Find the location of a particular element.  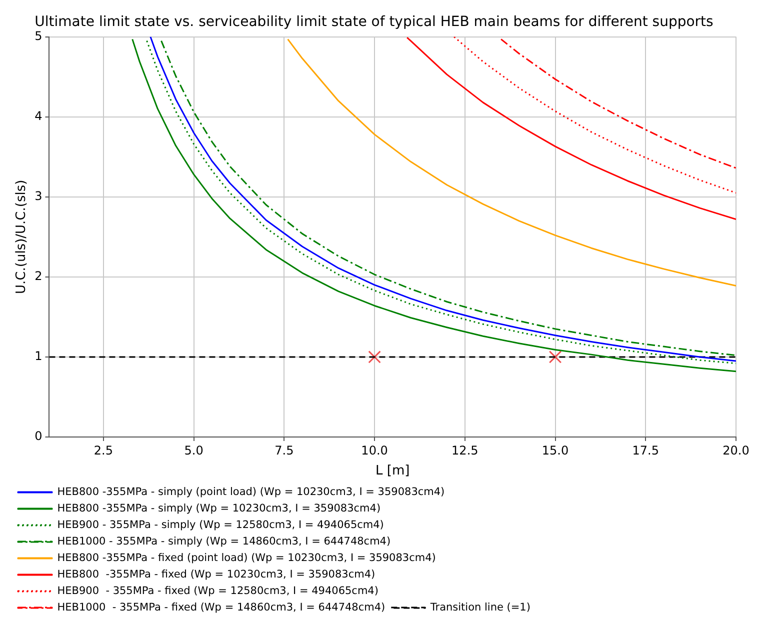

legend-label: HEB800 -355MPa - fixed (point load) (Wp = 10230cm3, I = 359083cm4) is located at coordinates (246, 558).